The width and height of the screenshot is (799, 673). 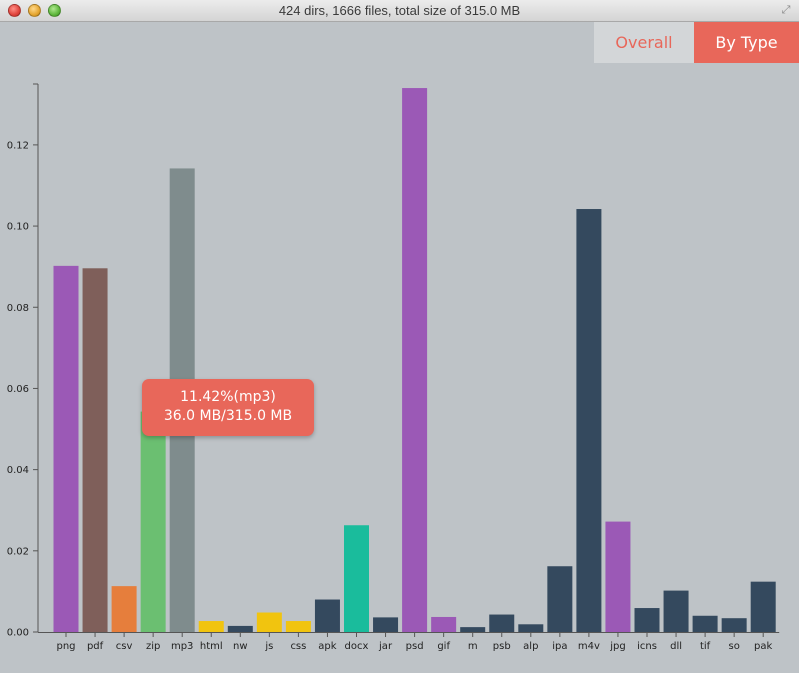 I want to click on y-tick-label: 0.04, so click(x=18, y=470).